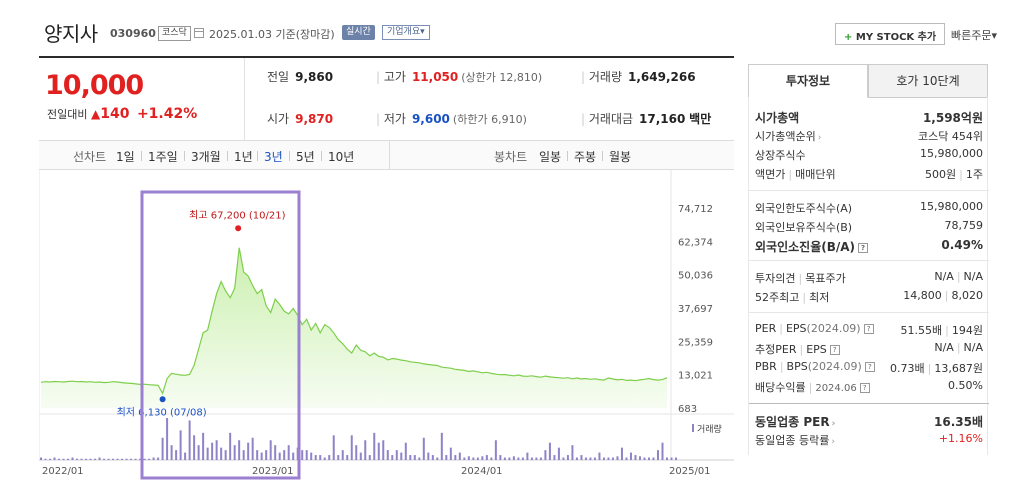 The image size is (1015, 481). What do you see at coordinates (63, 471) in the screenshot?
I see `x-tick-label: 2022/01` at bounding box center [63, 471].